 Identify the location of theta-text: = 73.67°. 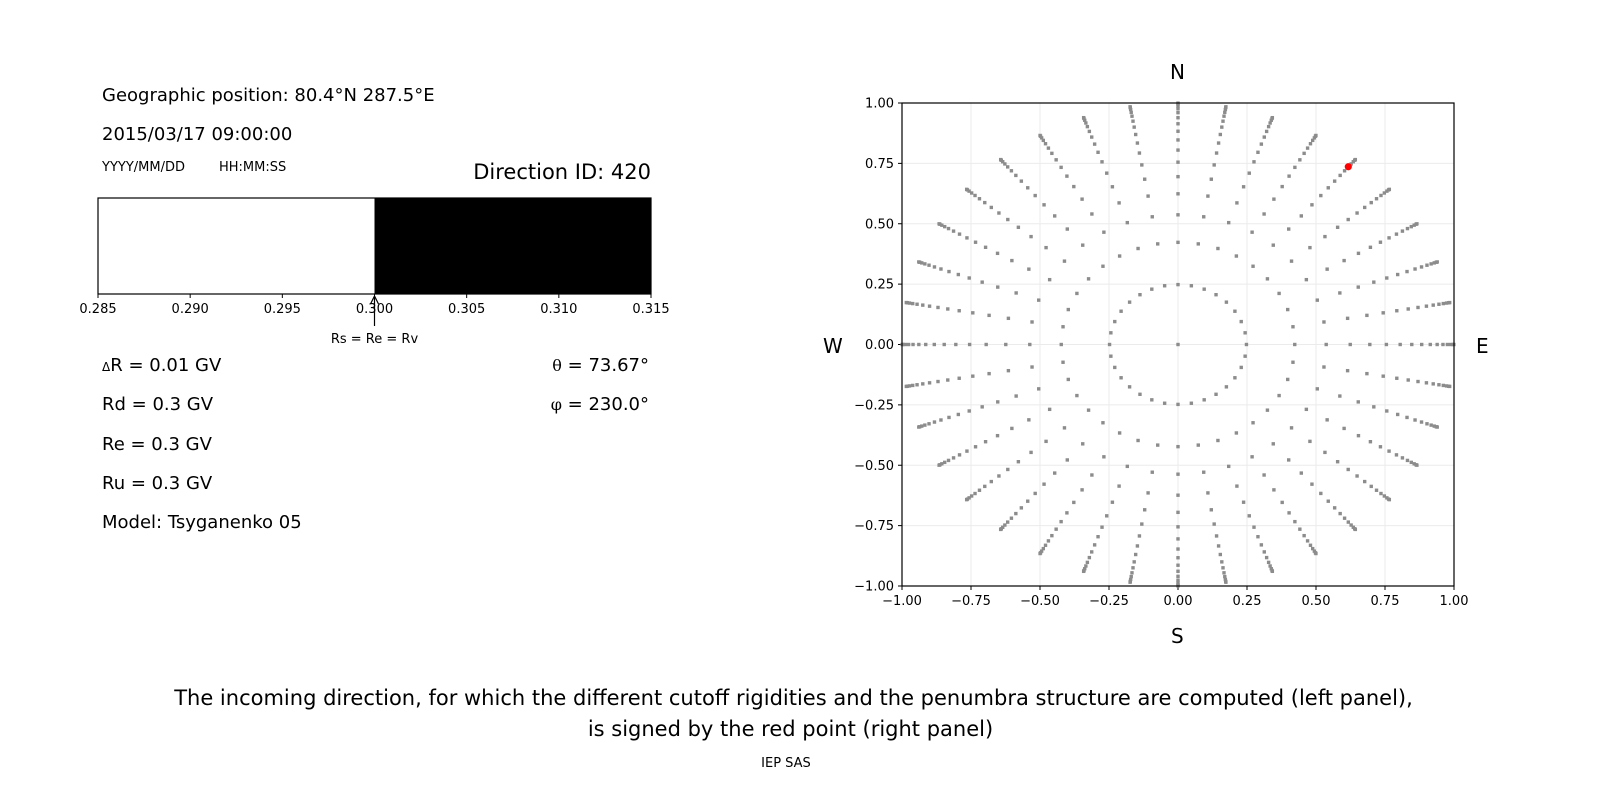
(605, 365).